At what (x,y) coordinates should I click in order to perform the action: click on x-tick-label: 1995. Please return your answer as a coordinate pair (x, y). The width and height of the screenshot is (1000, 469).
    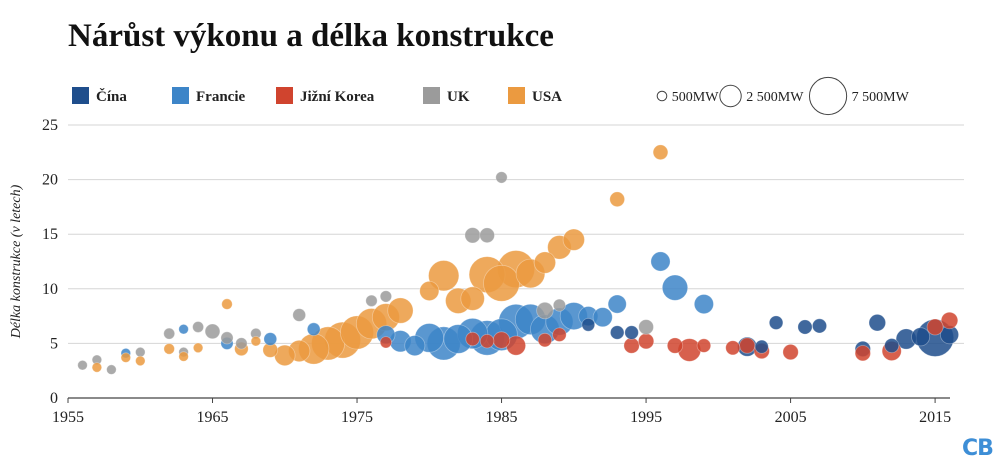
    Looking at the image, I should click on (646, 417).